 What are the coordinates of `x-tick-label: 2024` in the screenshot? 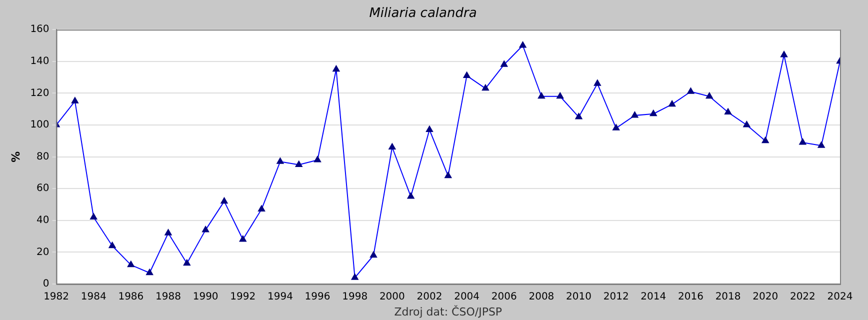 It's located at (840, 297).